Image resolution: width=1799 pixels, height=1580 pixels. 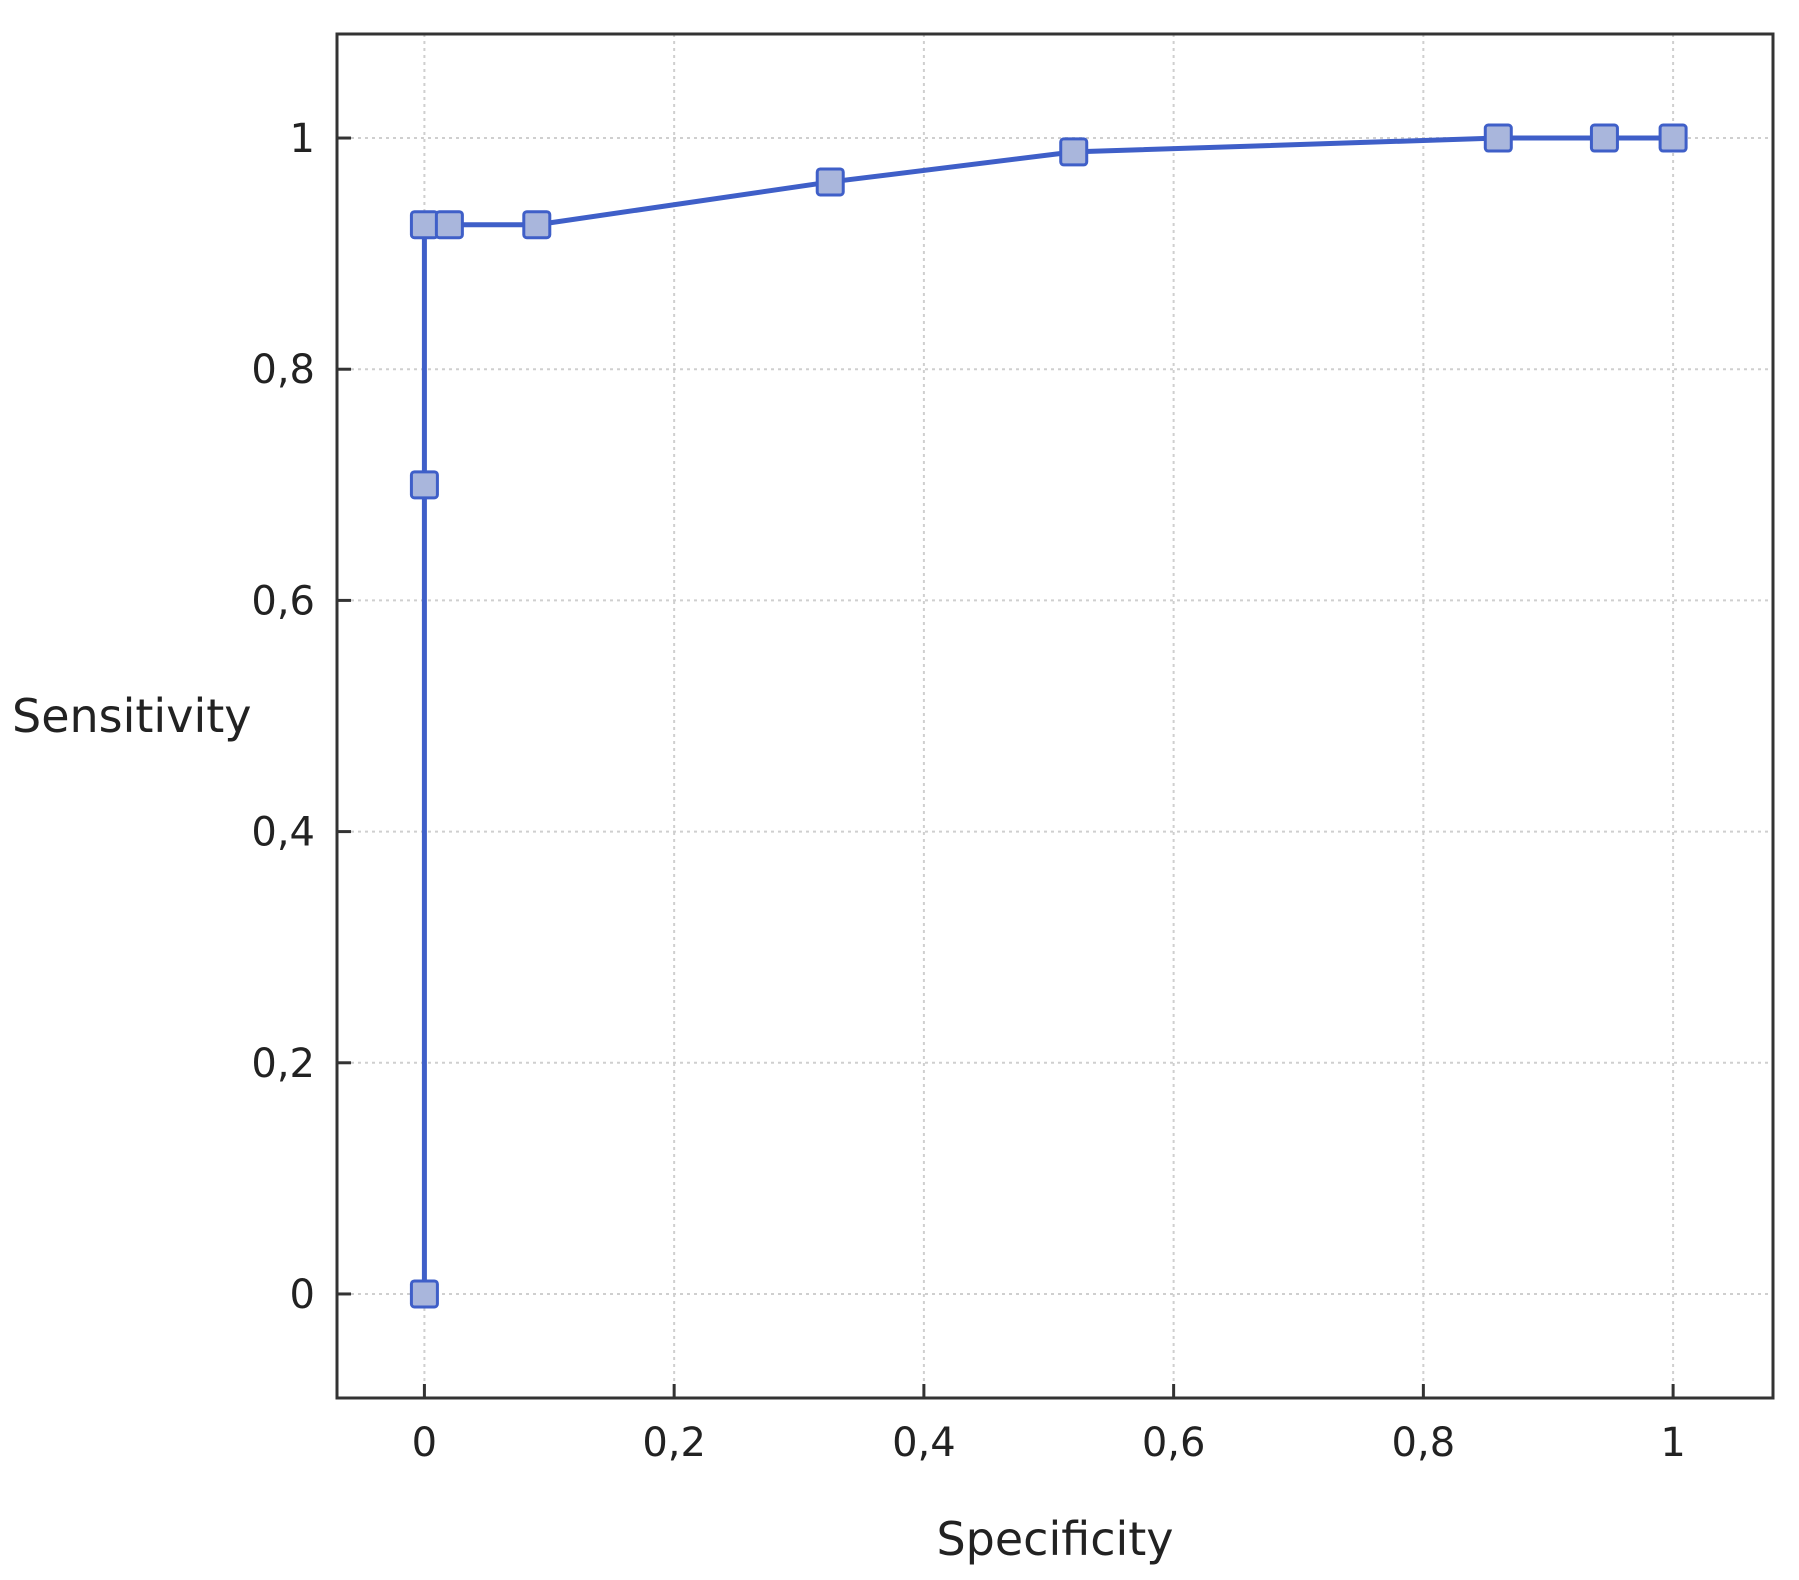 I want to click on y-tick-label: 1, so click(x=302, y=139).